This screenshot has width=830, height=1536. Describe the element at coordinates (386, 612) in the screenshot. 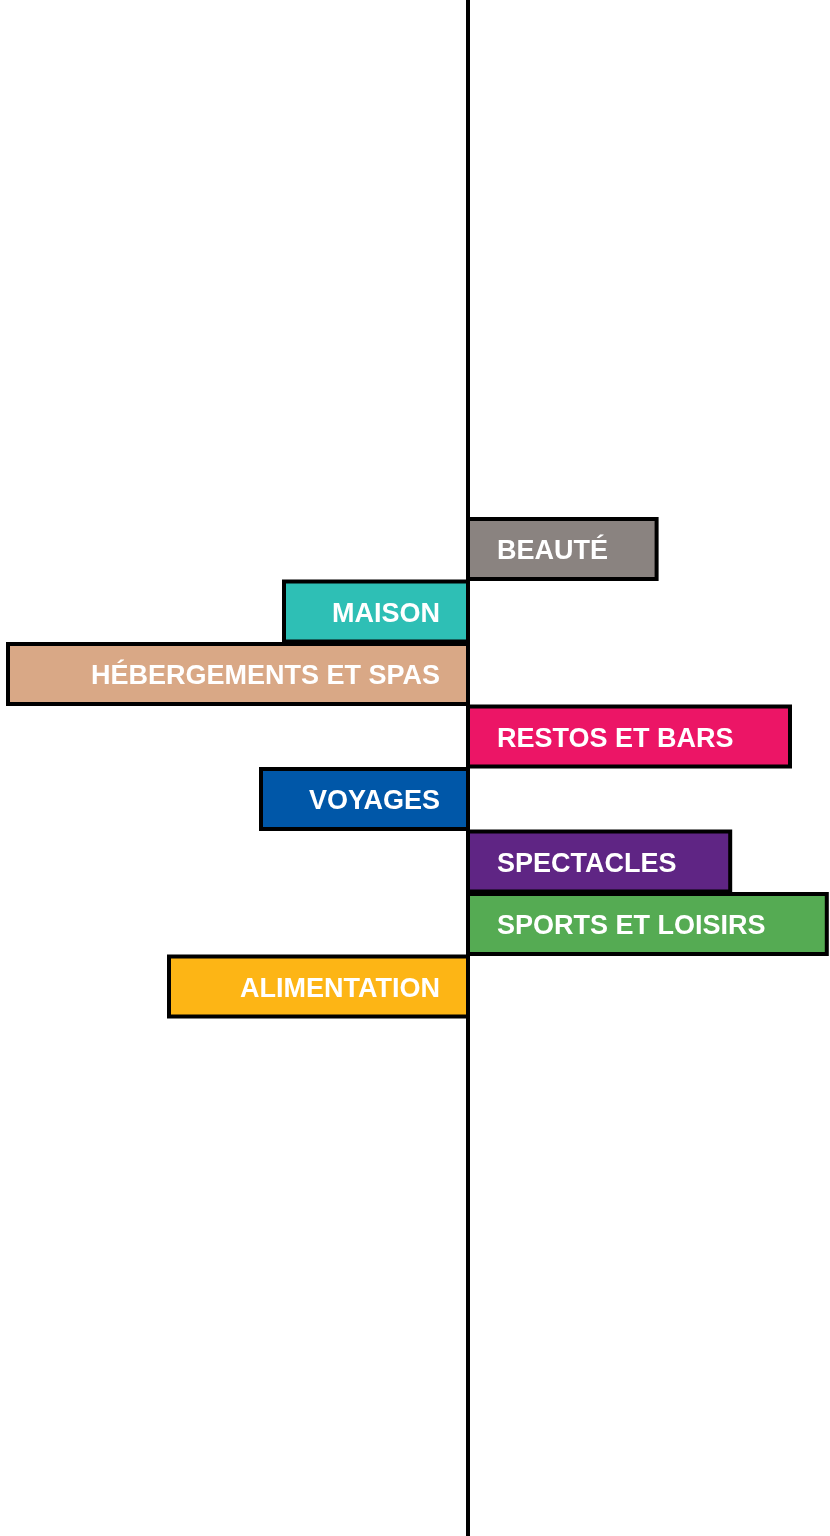

I see `y-tick-label: MAISON` at that location.